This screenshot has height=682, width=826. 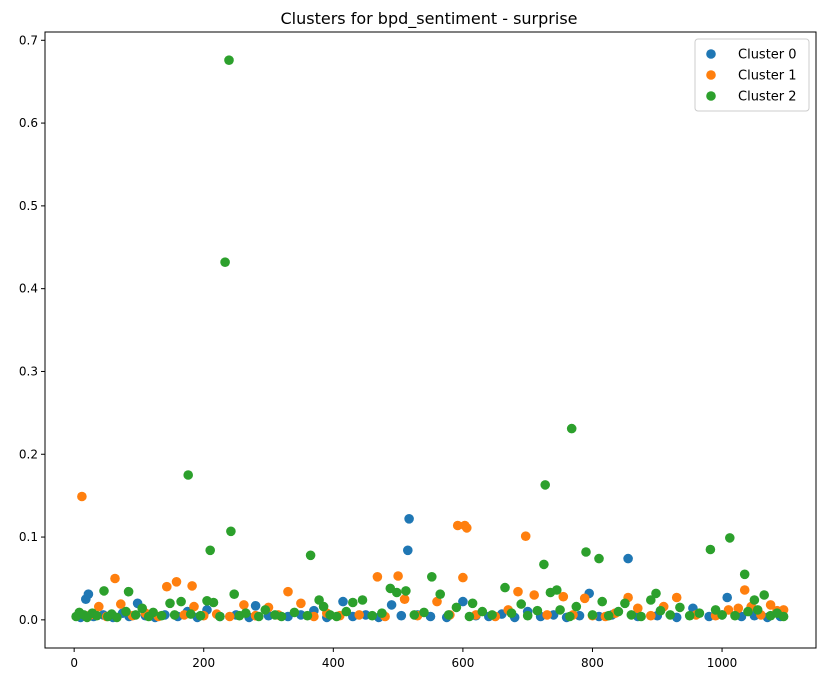 What do you see at coordinates (28, 620) in the screenshot?
I see `y-tick-label: 0.0` at bounding box center [28, 620].